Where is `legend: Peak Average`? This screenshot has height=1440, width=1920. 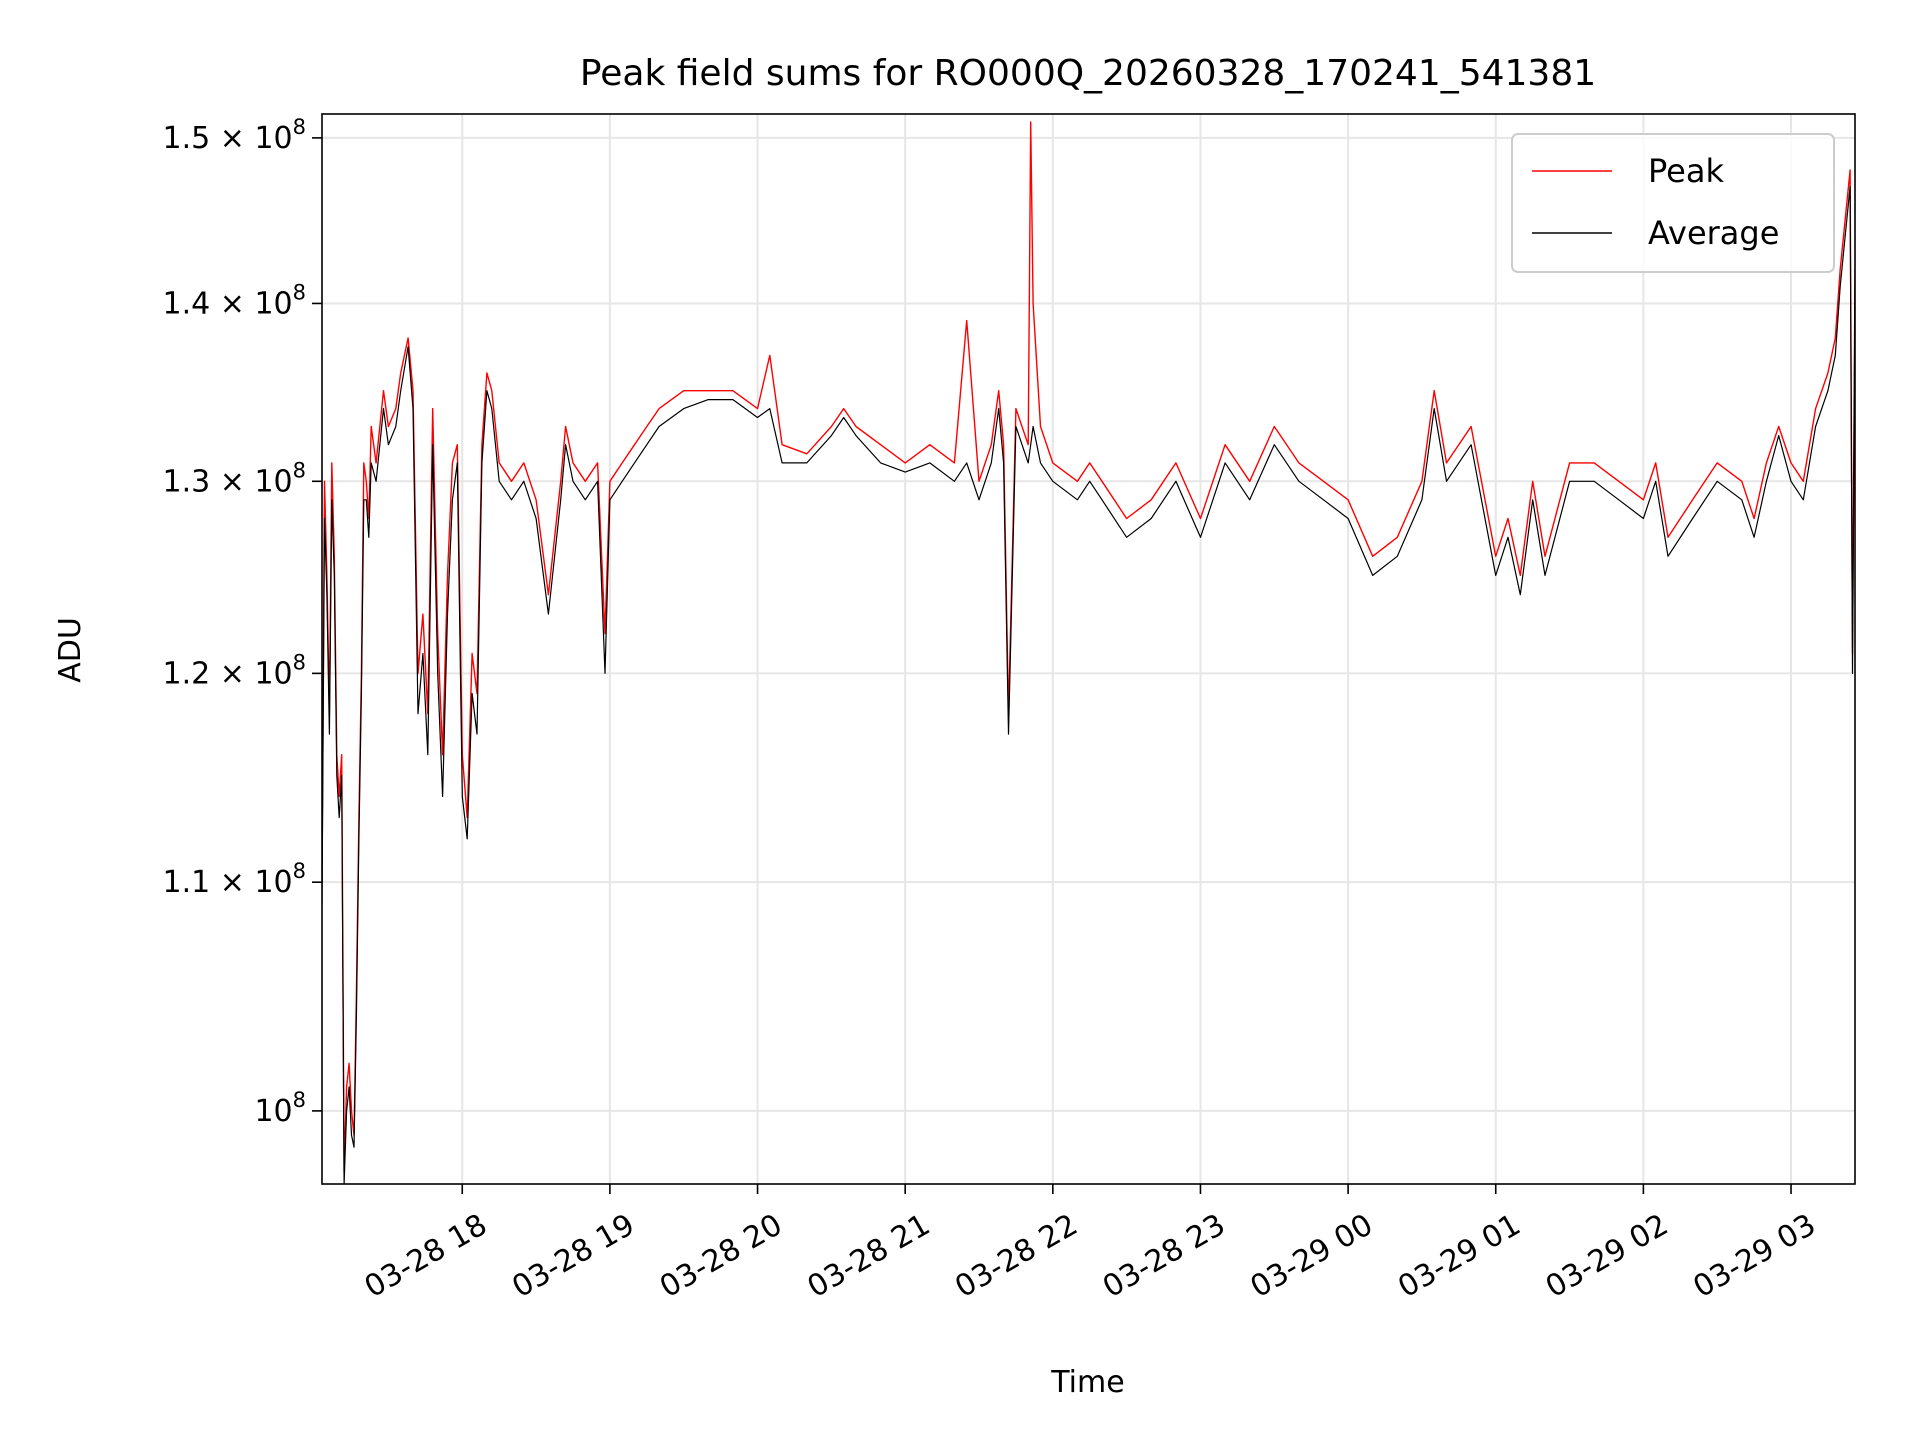 legend: Peak Average is located at coordinates (1673, 203).